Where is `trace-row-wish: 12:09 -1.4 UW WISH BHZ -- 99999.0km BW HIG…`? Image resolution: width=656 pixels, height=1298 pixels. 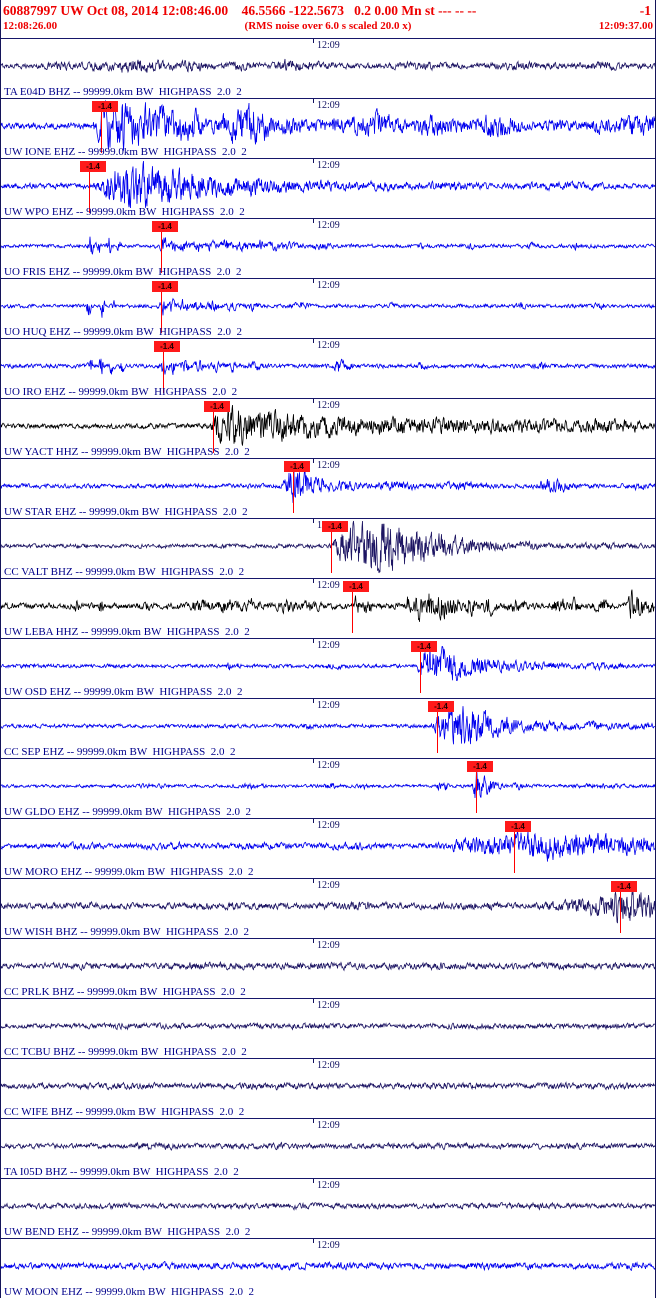
trace-row-wish: 12:09 -1.4 UW WISH BHZ -- 99999.0km BW HIG… is located at coordinates (328, 908).